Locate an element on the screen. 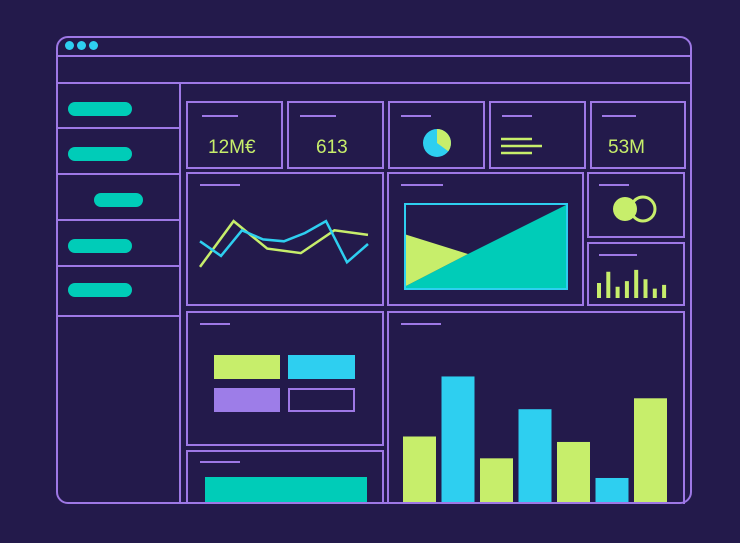  legend-swatch-lavender is located at coordinates (247, 400).